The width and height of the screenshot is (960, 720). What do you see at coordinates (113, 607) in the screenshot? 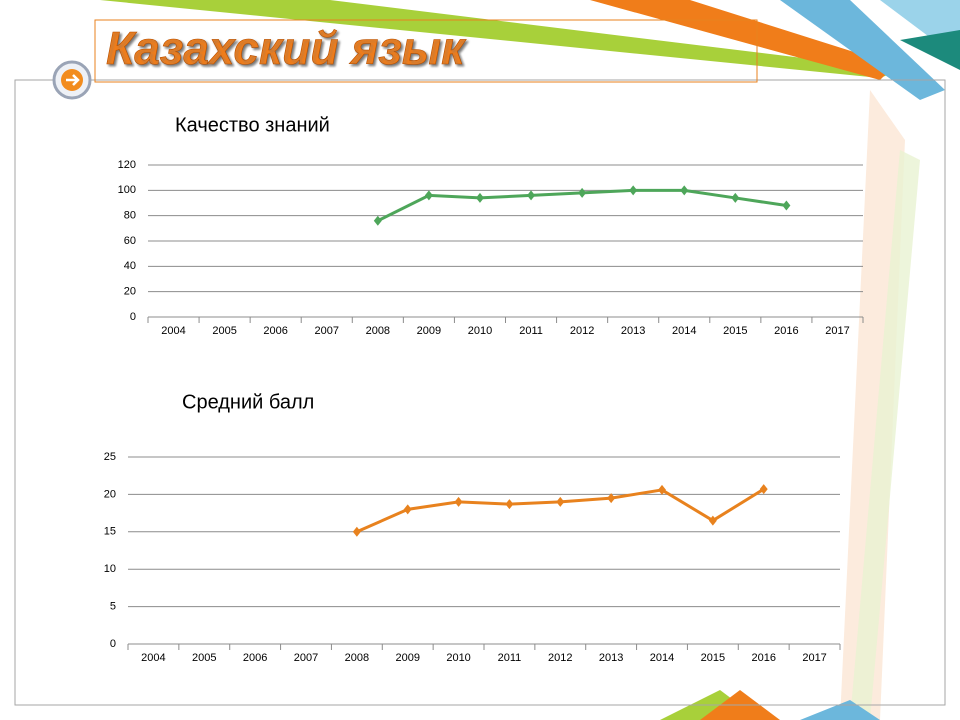
I see `y-tick-label: 5` at bounding box center [113, 607].